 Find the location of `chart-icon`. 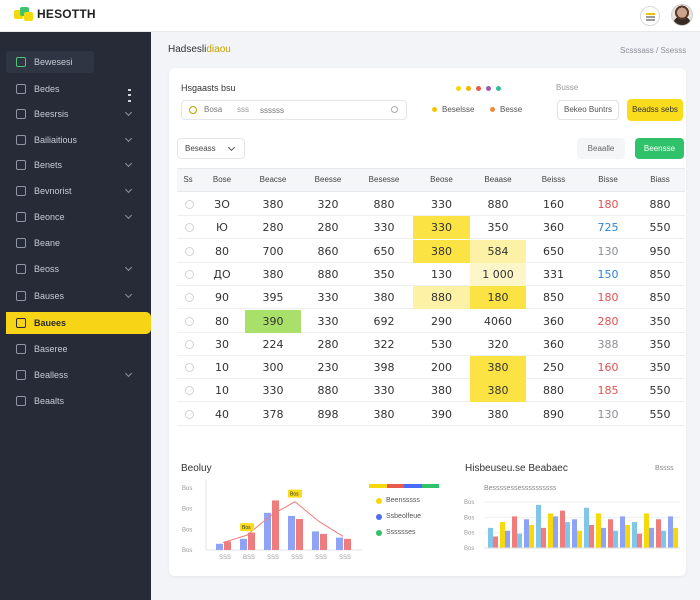

chart-icon is located at coordinates (21, 191).